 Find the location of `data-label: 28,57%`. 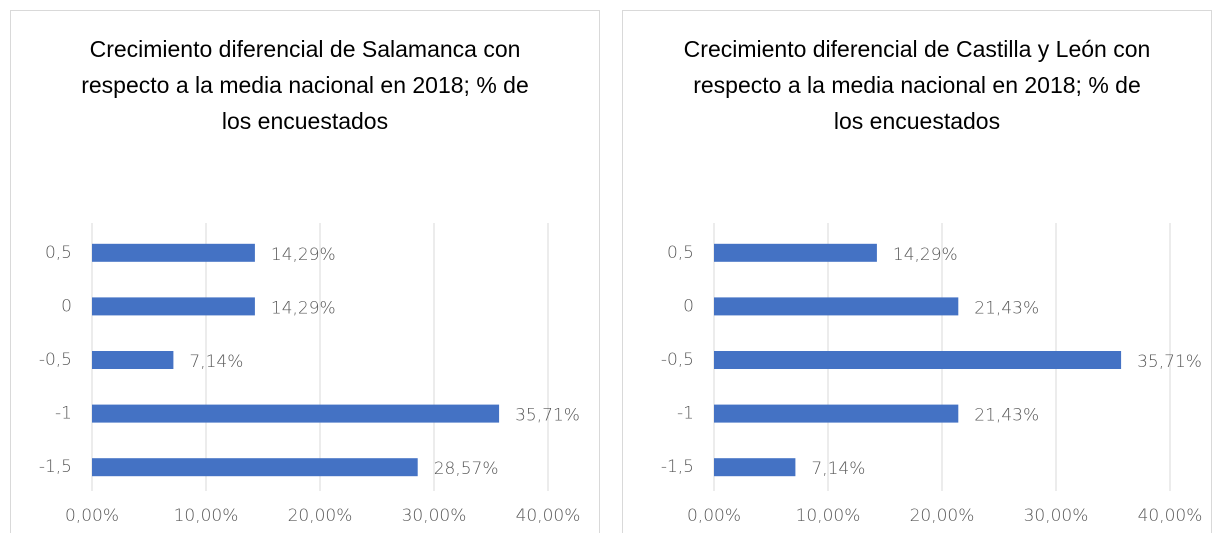

data-label: 28,57% is located at coordinates (466, 469).